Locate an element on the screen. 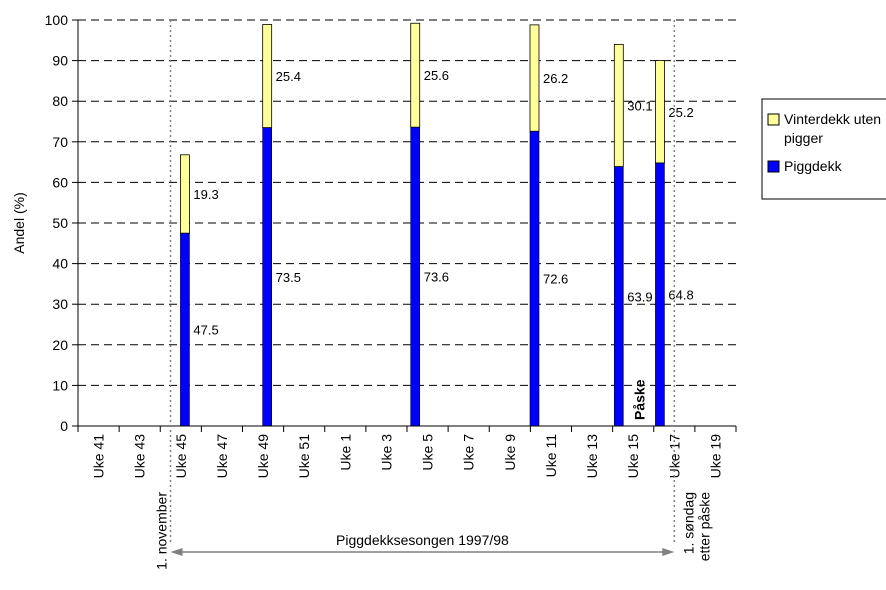  easter-label: Påske is located at coordinates (639, 399).